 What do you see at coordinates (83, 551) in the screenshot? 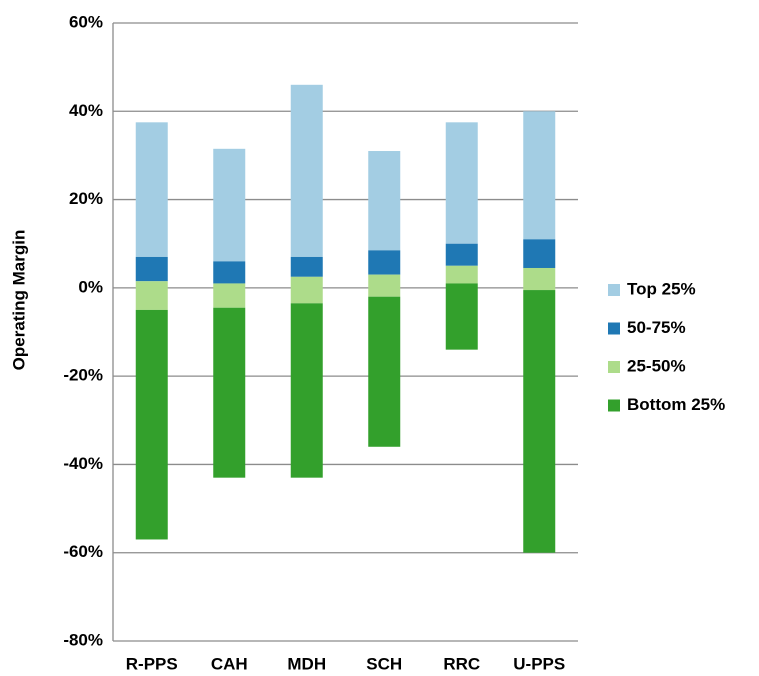
I see `y-tick-label: -60%` at bounding box center [83, 551].